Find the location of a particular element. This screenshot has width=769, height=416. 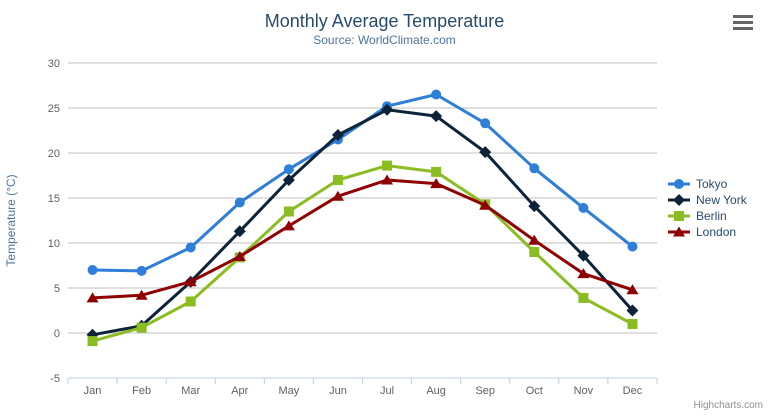

export-menu-button is located at coordinates (744, 23).